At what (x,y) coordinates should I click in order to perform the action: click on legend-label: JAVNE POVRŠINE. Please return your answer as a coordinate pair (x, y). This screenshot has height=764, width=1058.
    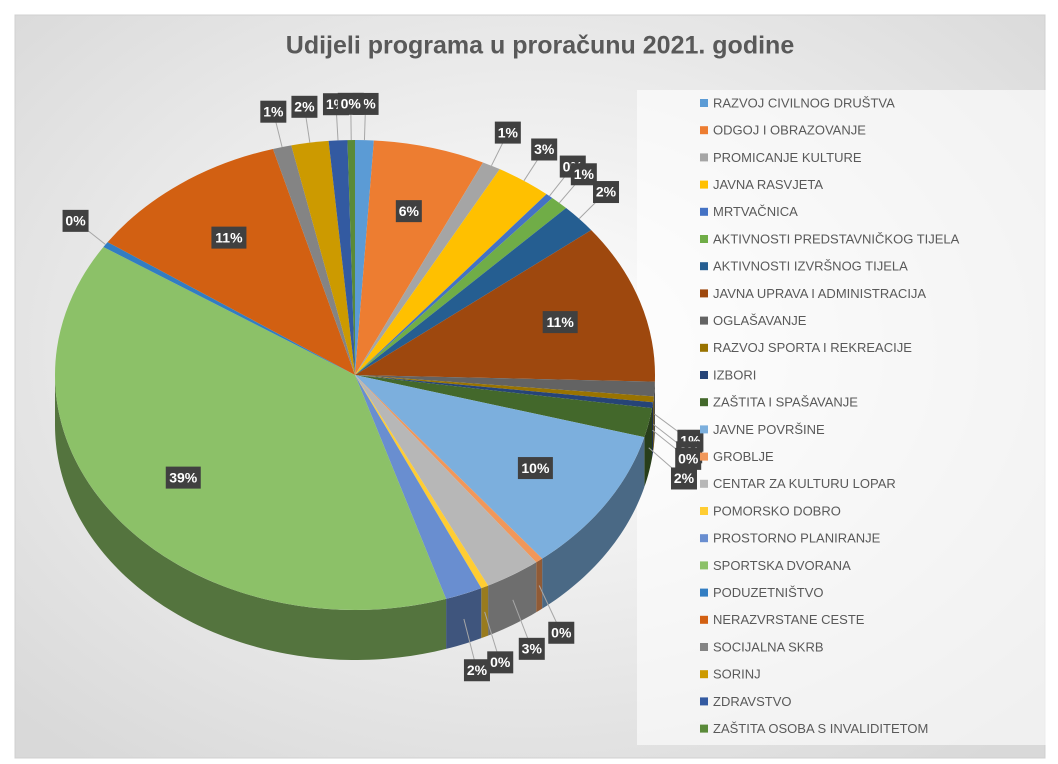
    Looking at the image, I should click on (769, 429).